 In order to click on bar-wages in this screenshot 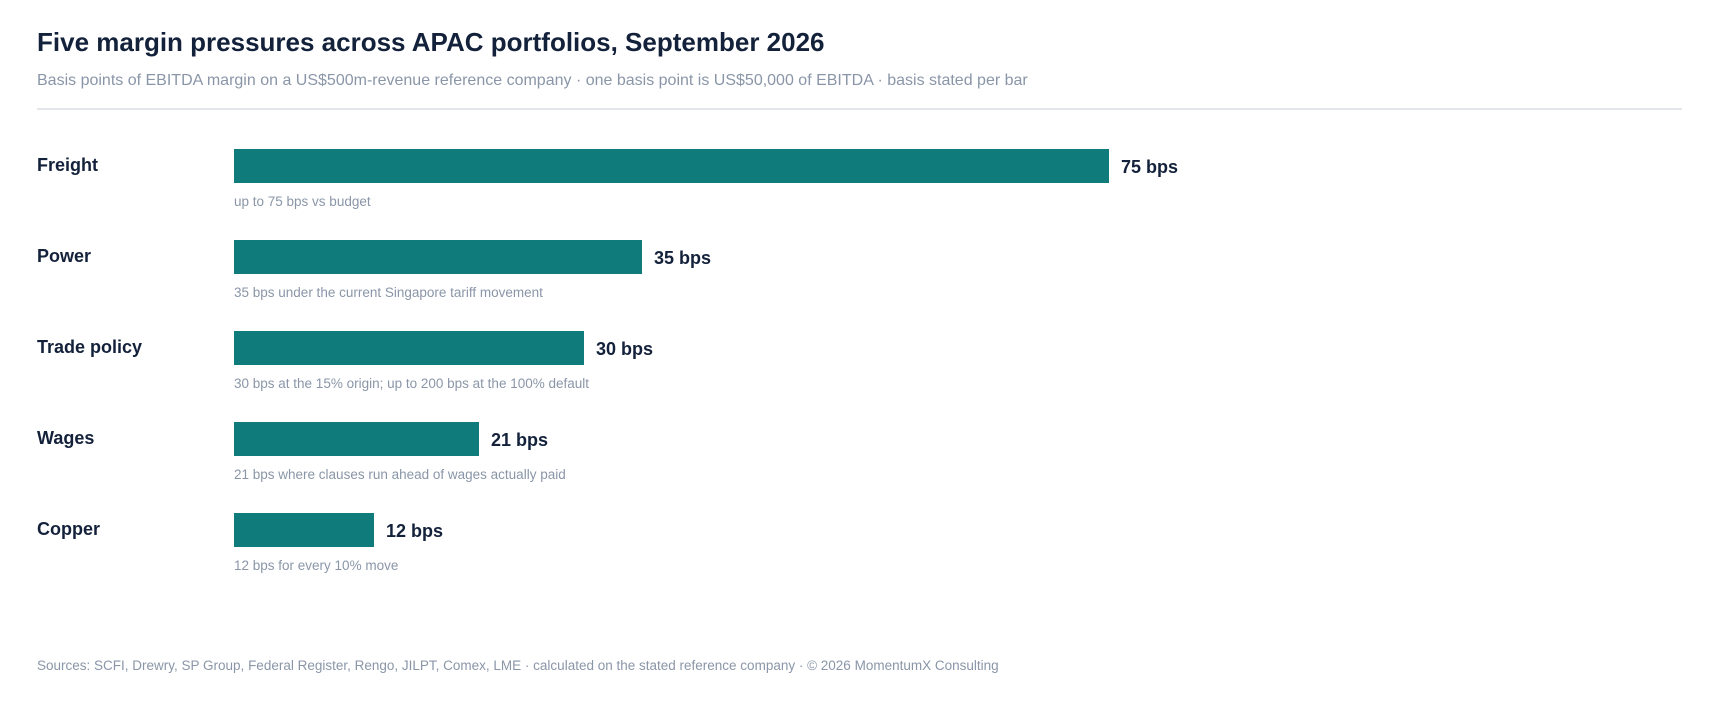, I will do `click(356, 439)`.